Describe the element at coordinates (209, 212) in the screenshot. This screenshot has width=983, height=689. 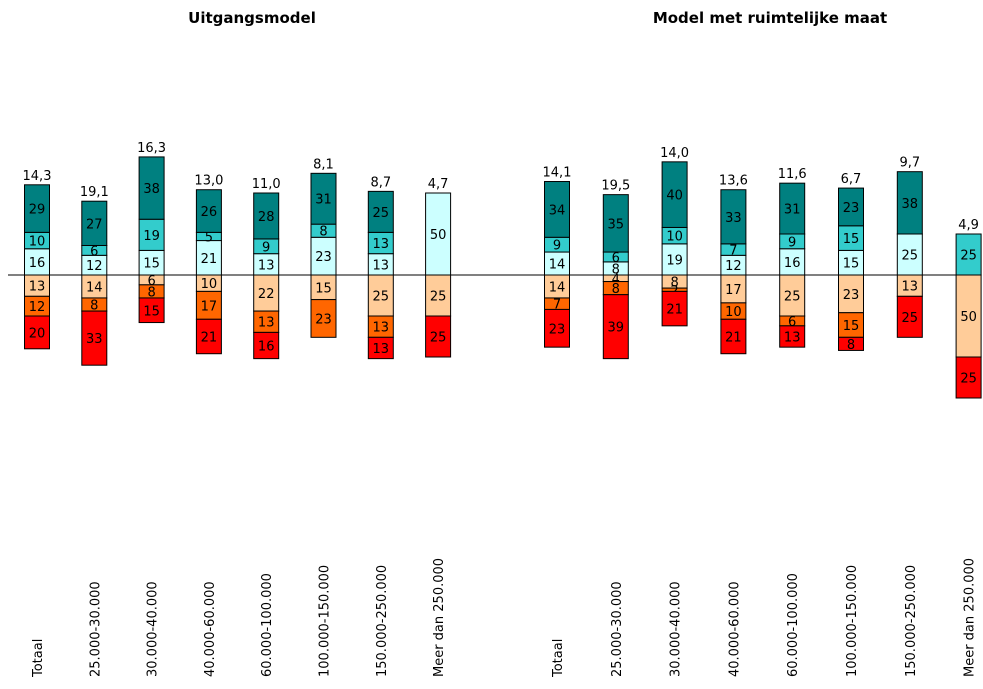
I see `segment-value-label: 26` at that location.